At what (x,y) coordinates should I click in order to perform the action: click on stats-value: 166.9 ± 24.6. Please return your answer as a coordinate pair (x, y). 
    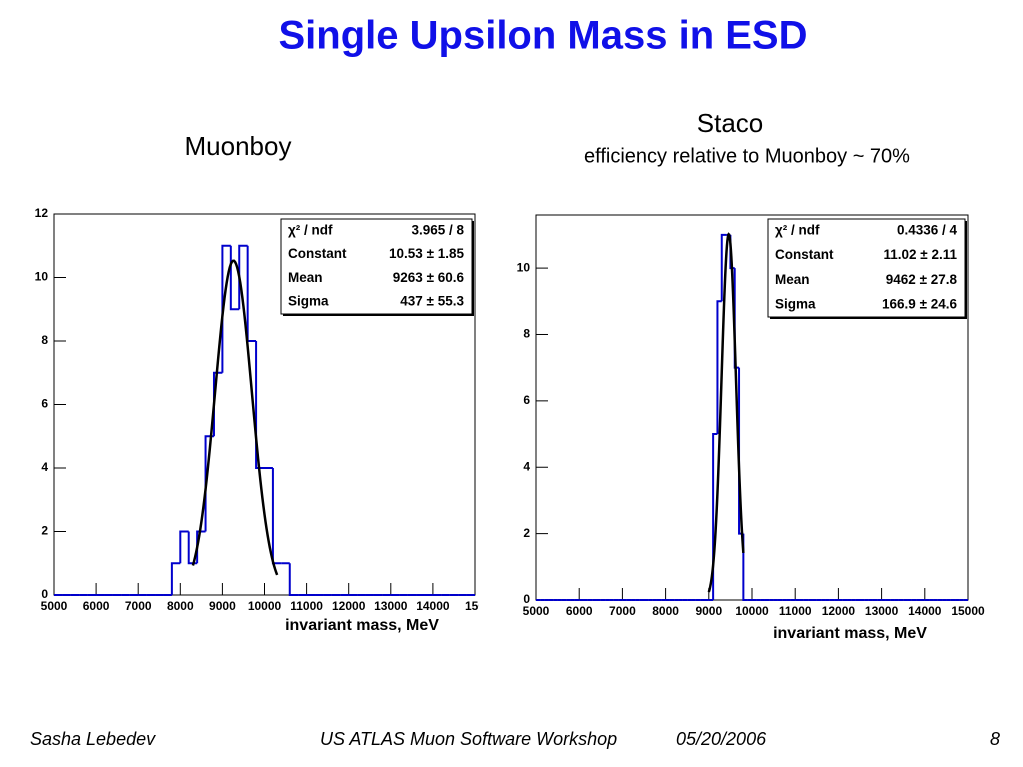
    Looking at the image, I should click on (919, 304).